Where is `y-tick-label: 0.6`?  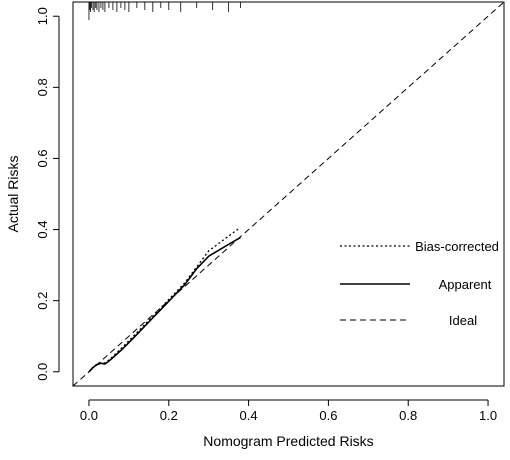
y-tick-label: 0.6 is located at coordinates (42, 158).